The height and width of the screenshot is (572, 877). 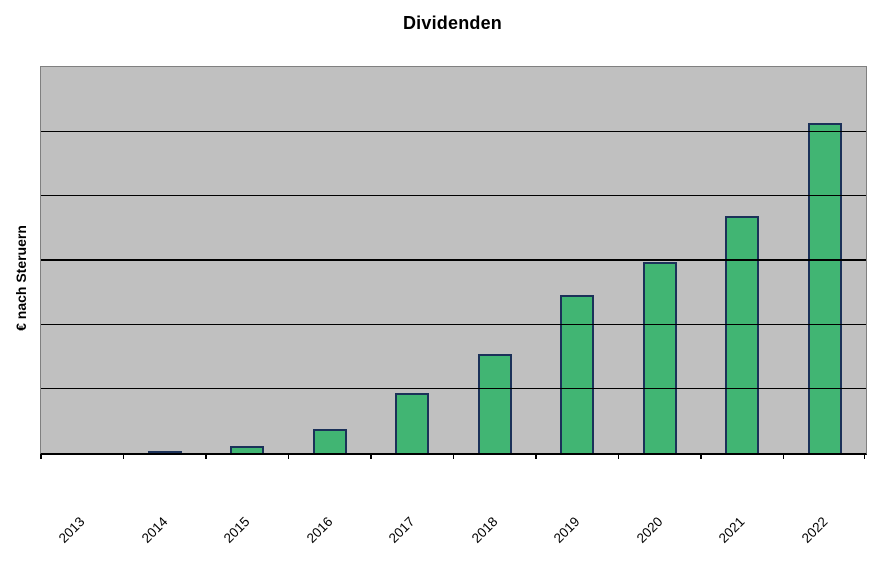 What do you see at coordinates (154, 530) in the screenshot?
I see `x-tick-label-2014: 2014` at bounding box center [154, 530].